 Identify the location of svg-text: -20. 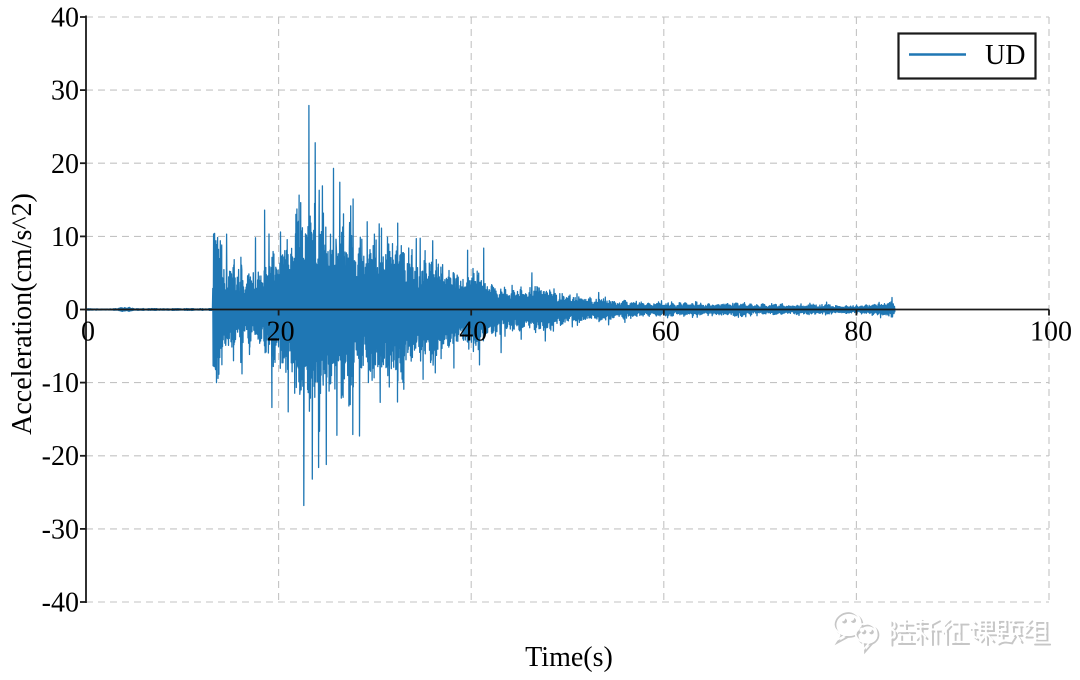
(60, 456).